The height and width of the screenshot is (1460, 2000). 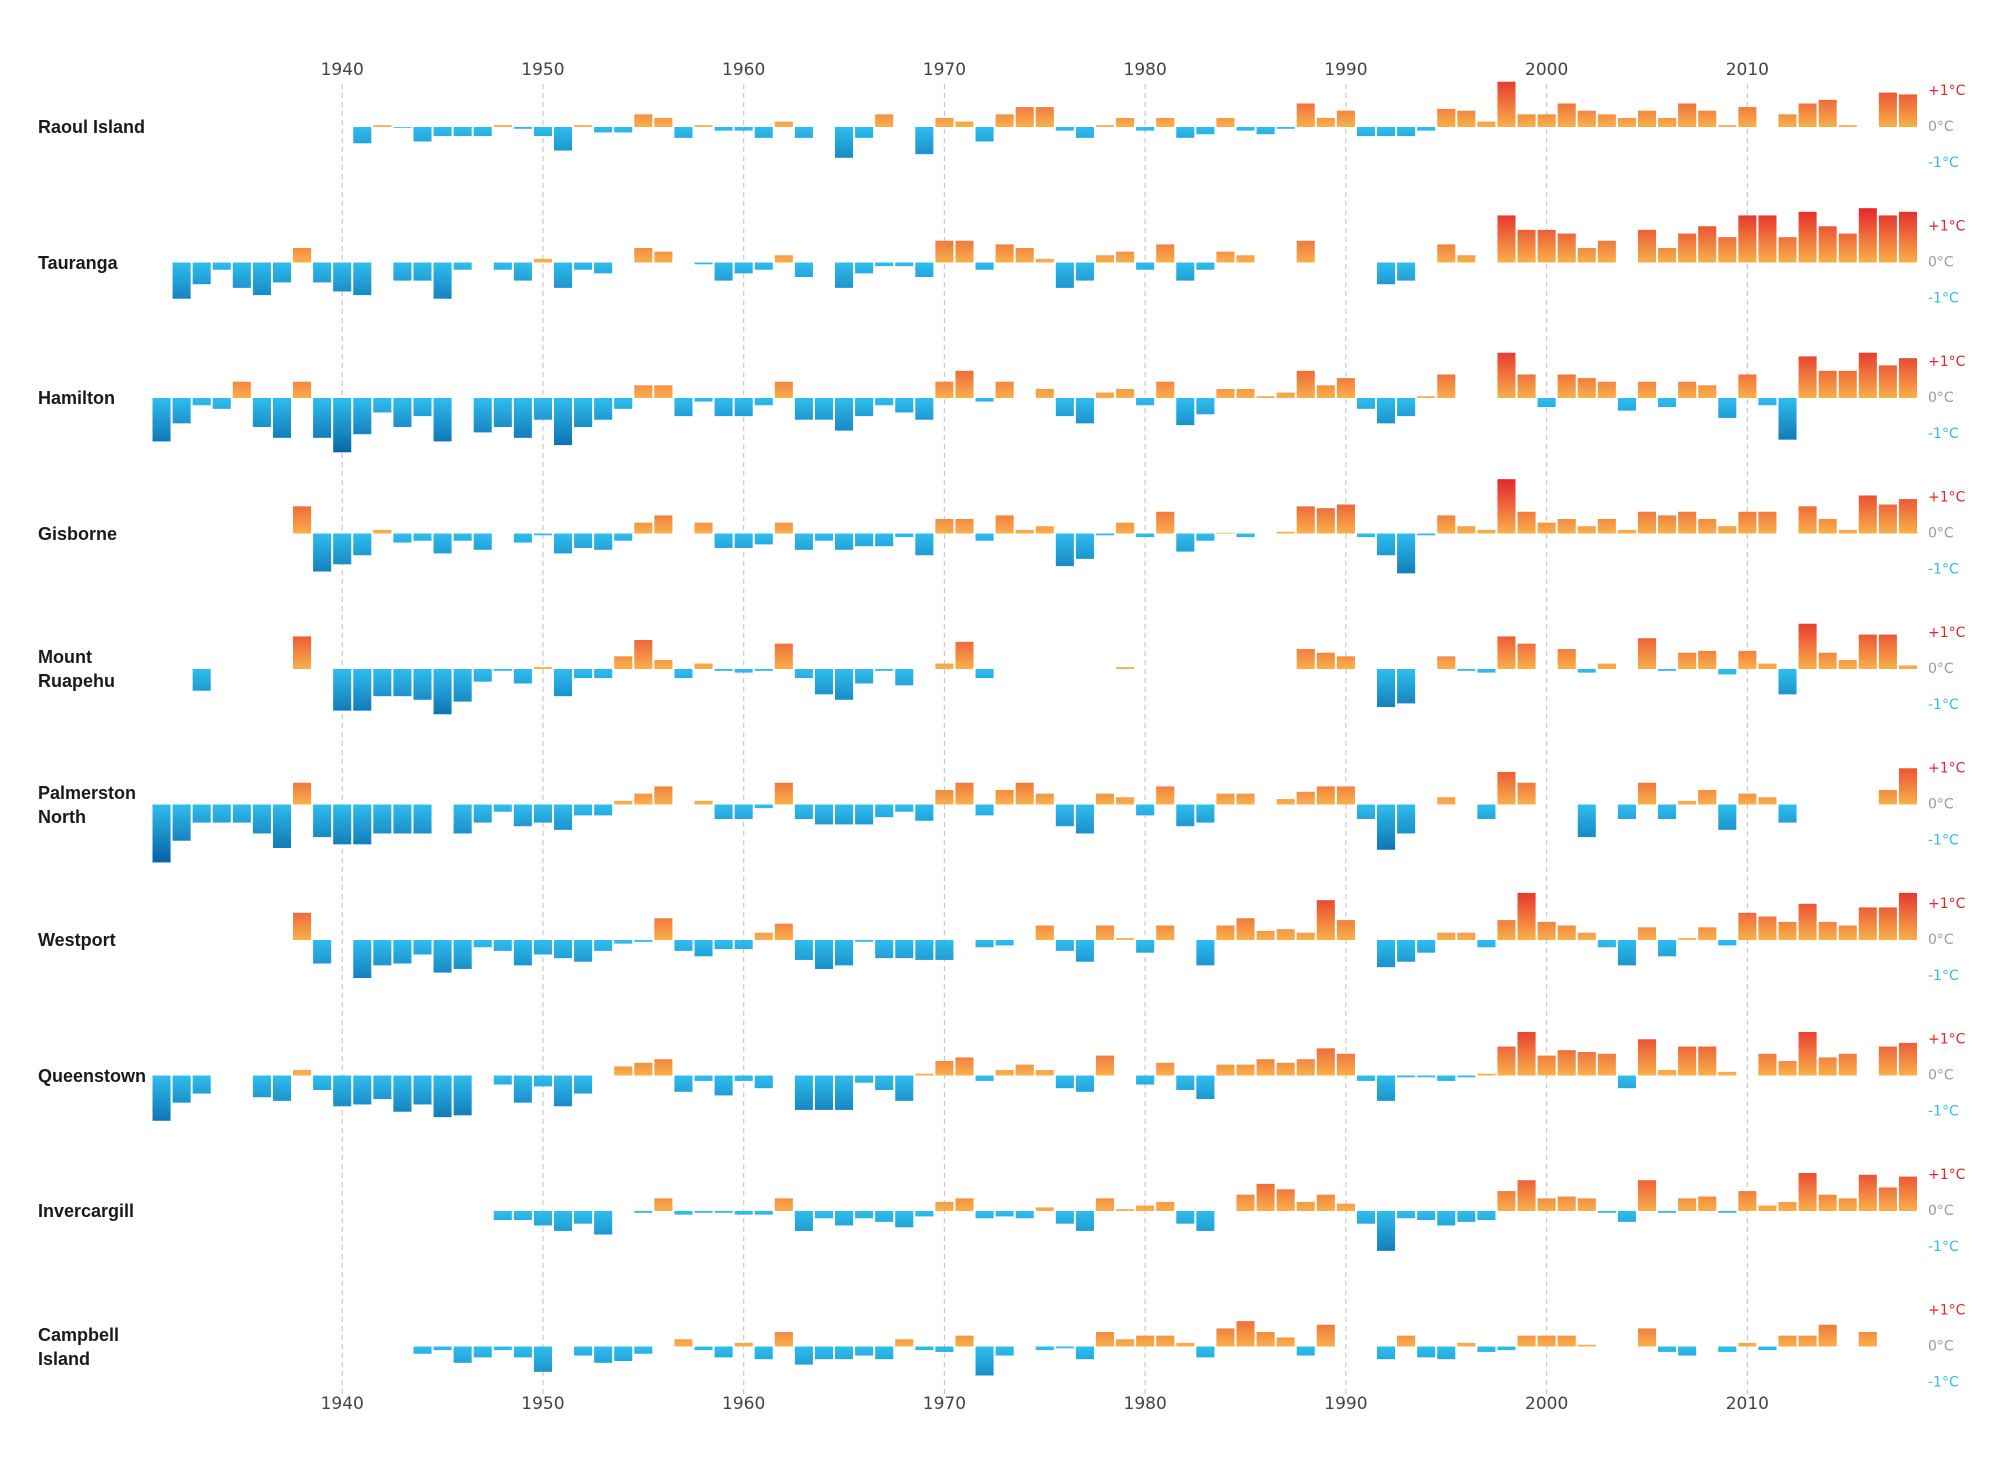 I want to click on station-label: Campbell Island, so click(x=79, y=1346).